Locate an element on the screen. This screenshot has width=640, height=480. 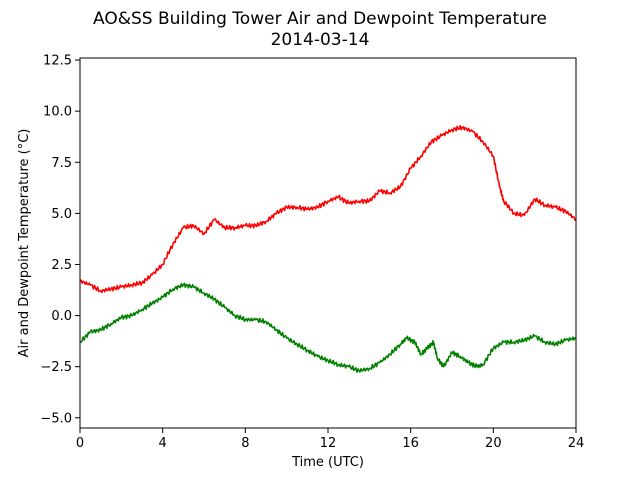
y-tick-label: 0.0 is located at coordinates (61, 316).